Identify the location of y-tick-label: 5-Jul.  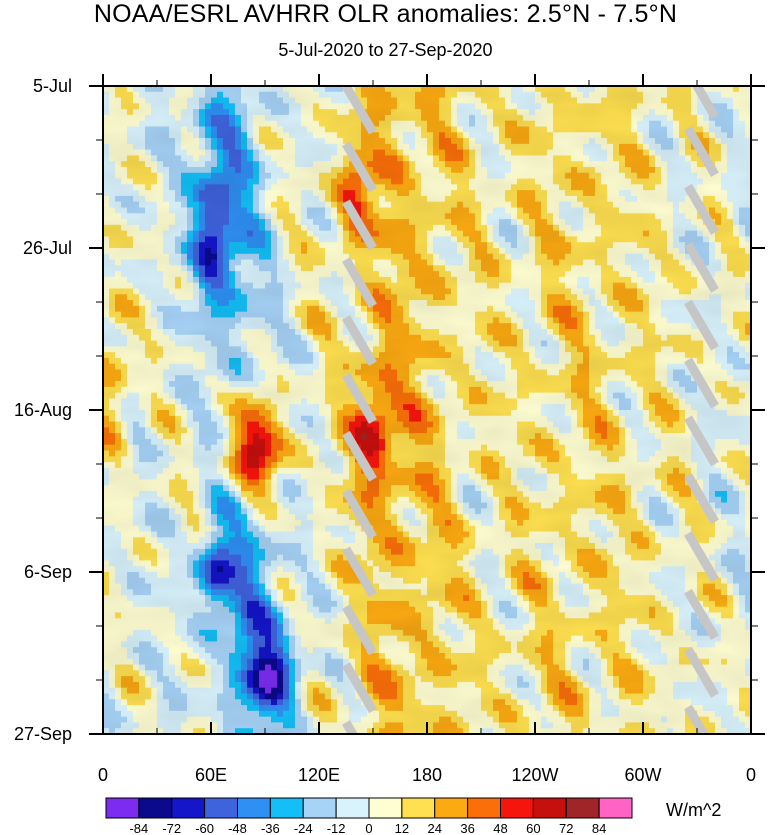
(52, 86).